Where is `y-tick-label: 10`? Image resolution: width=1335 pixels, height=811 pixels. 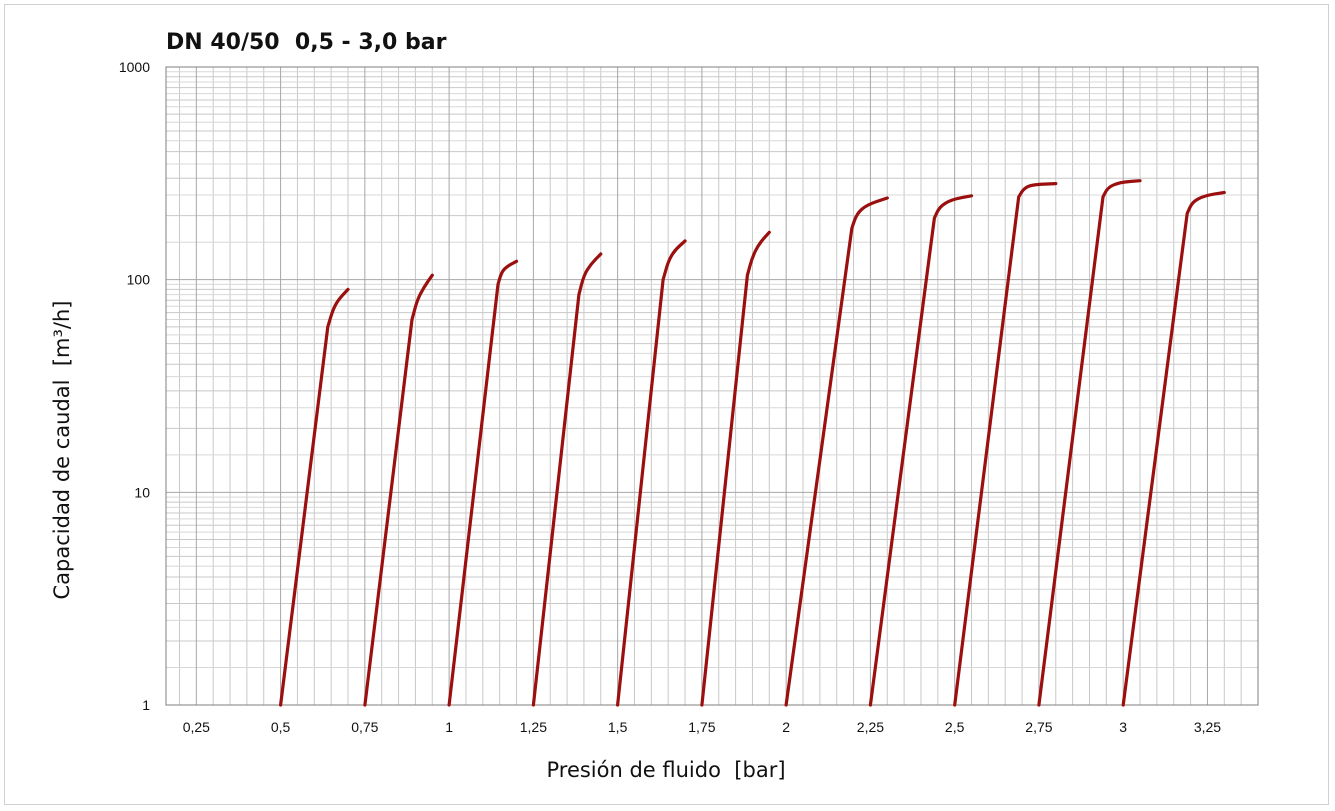
y-tick-label: 10 is located at coordinates (142, 492).